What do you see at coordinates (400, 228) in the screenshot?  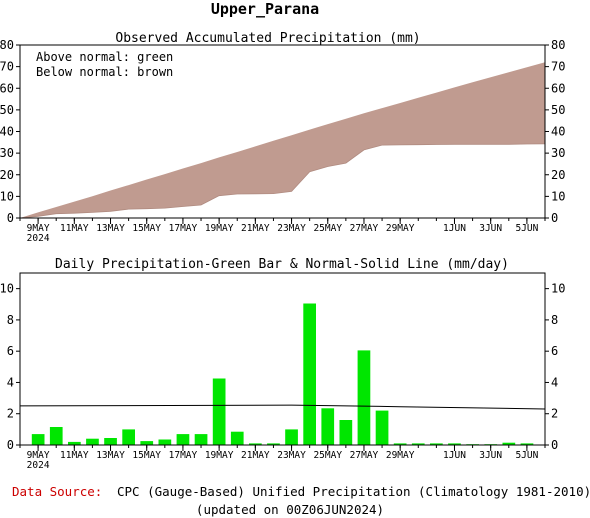 I see `top-xlabel: 29MAY` at bounding box center [400, 228].